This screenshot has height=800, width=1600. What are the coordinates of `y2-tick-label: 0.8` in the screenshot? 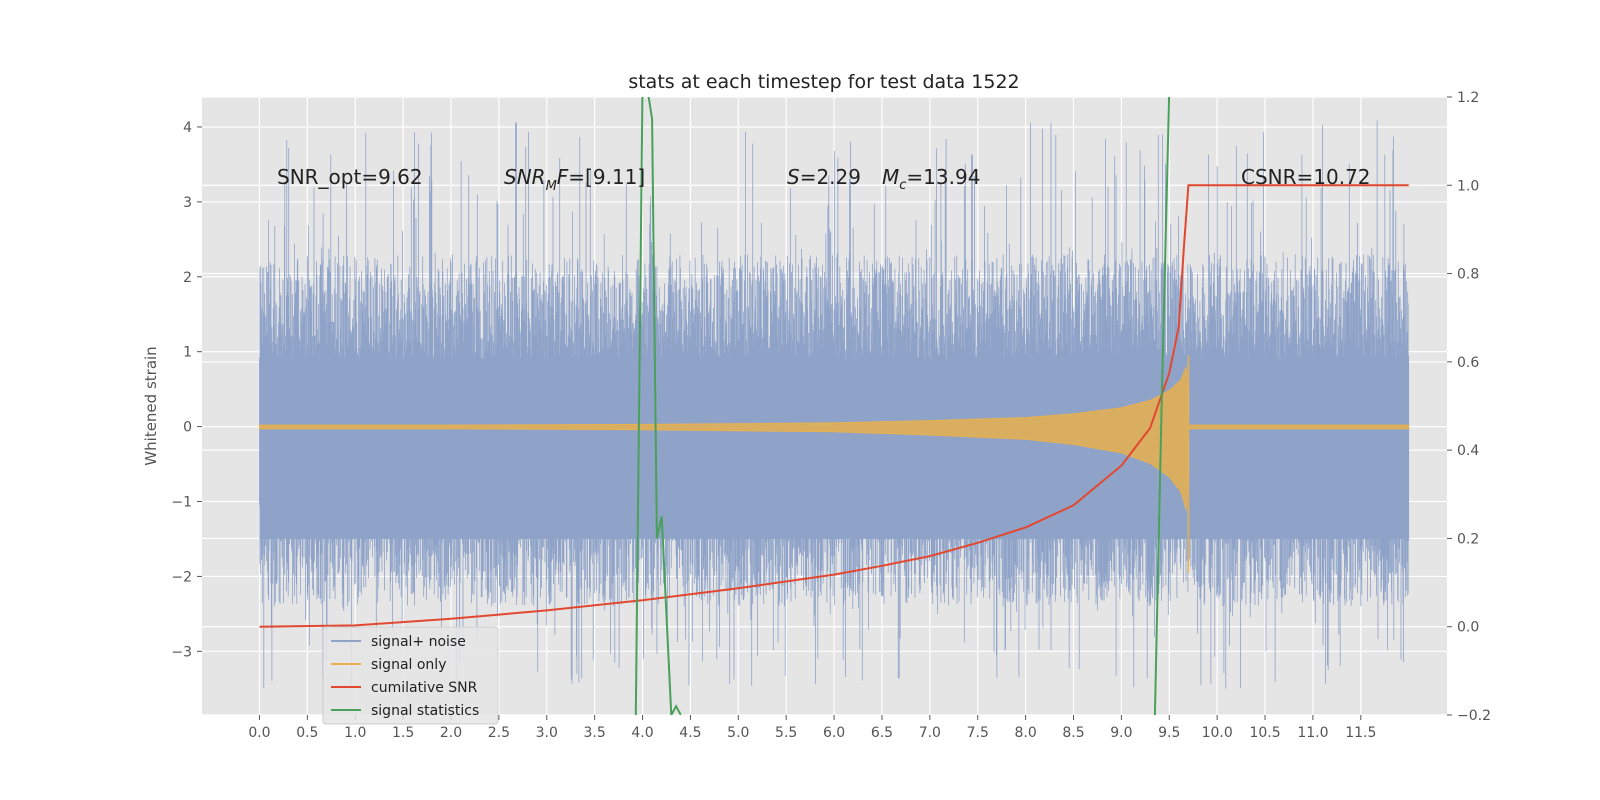 It's located at (1468, 275).